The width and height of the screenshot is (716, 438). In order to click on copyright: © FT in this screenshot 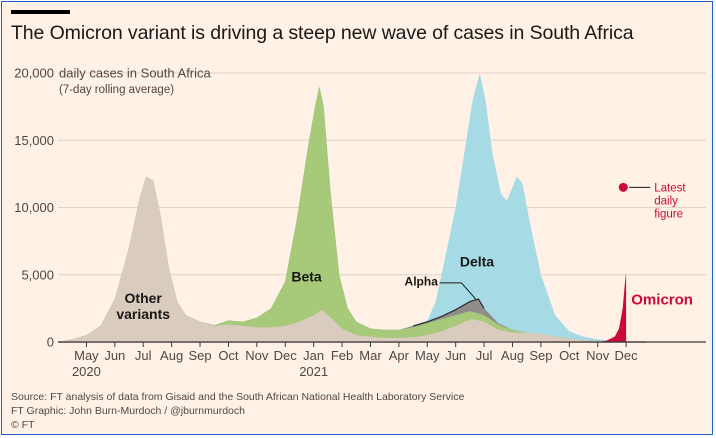, I will do `click(23, 425)`.